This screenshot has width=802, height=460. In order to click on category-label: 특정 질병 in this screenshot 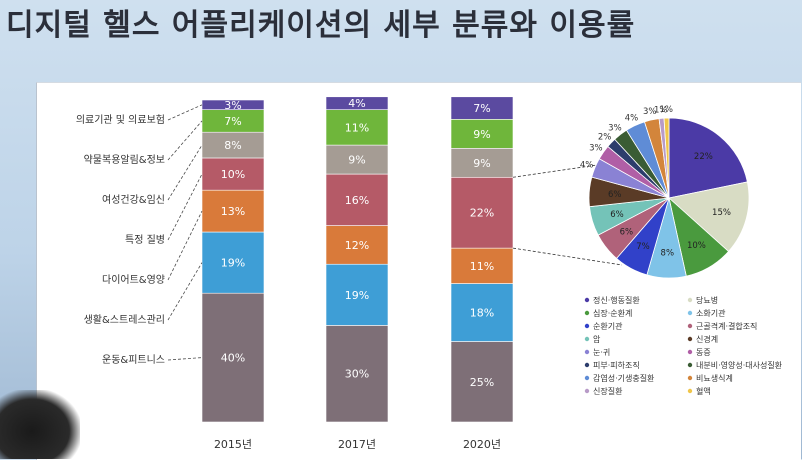, I will do `click(145, 240)`.